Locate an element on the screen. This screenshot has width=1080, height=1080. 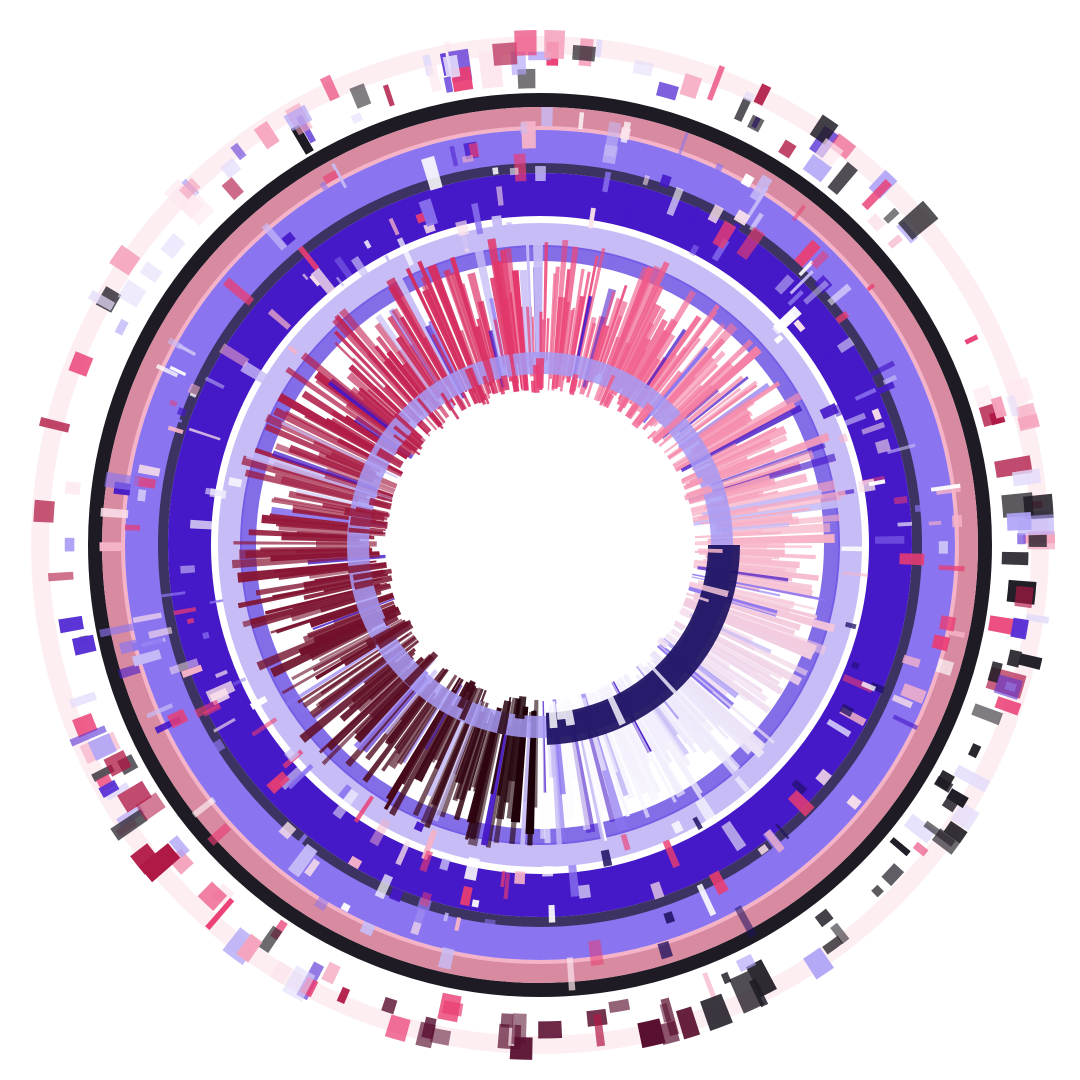
inner-navy-arc is located at coordinates (642, 645).